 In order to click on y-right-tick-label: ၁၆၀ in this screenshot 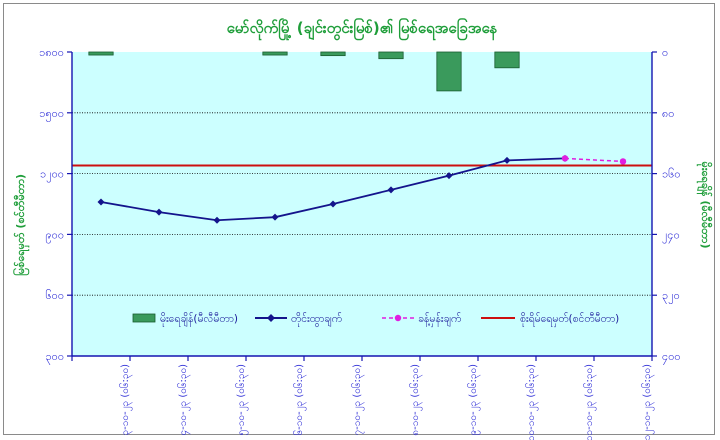, I will do `click(671, 174)`.